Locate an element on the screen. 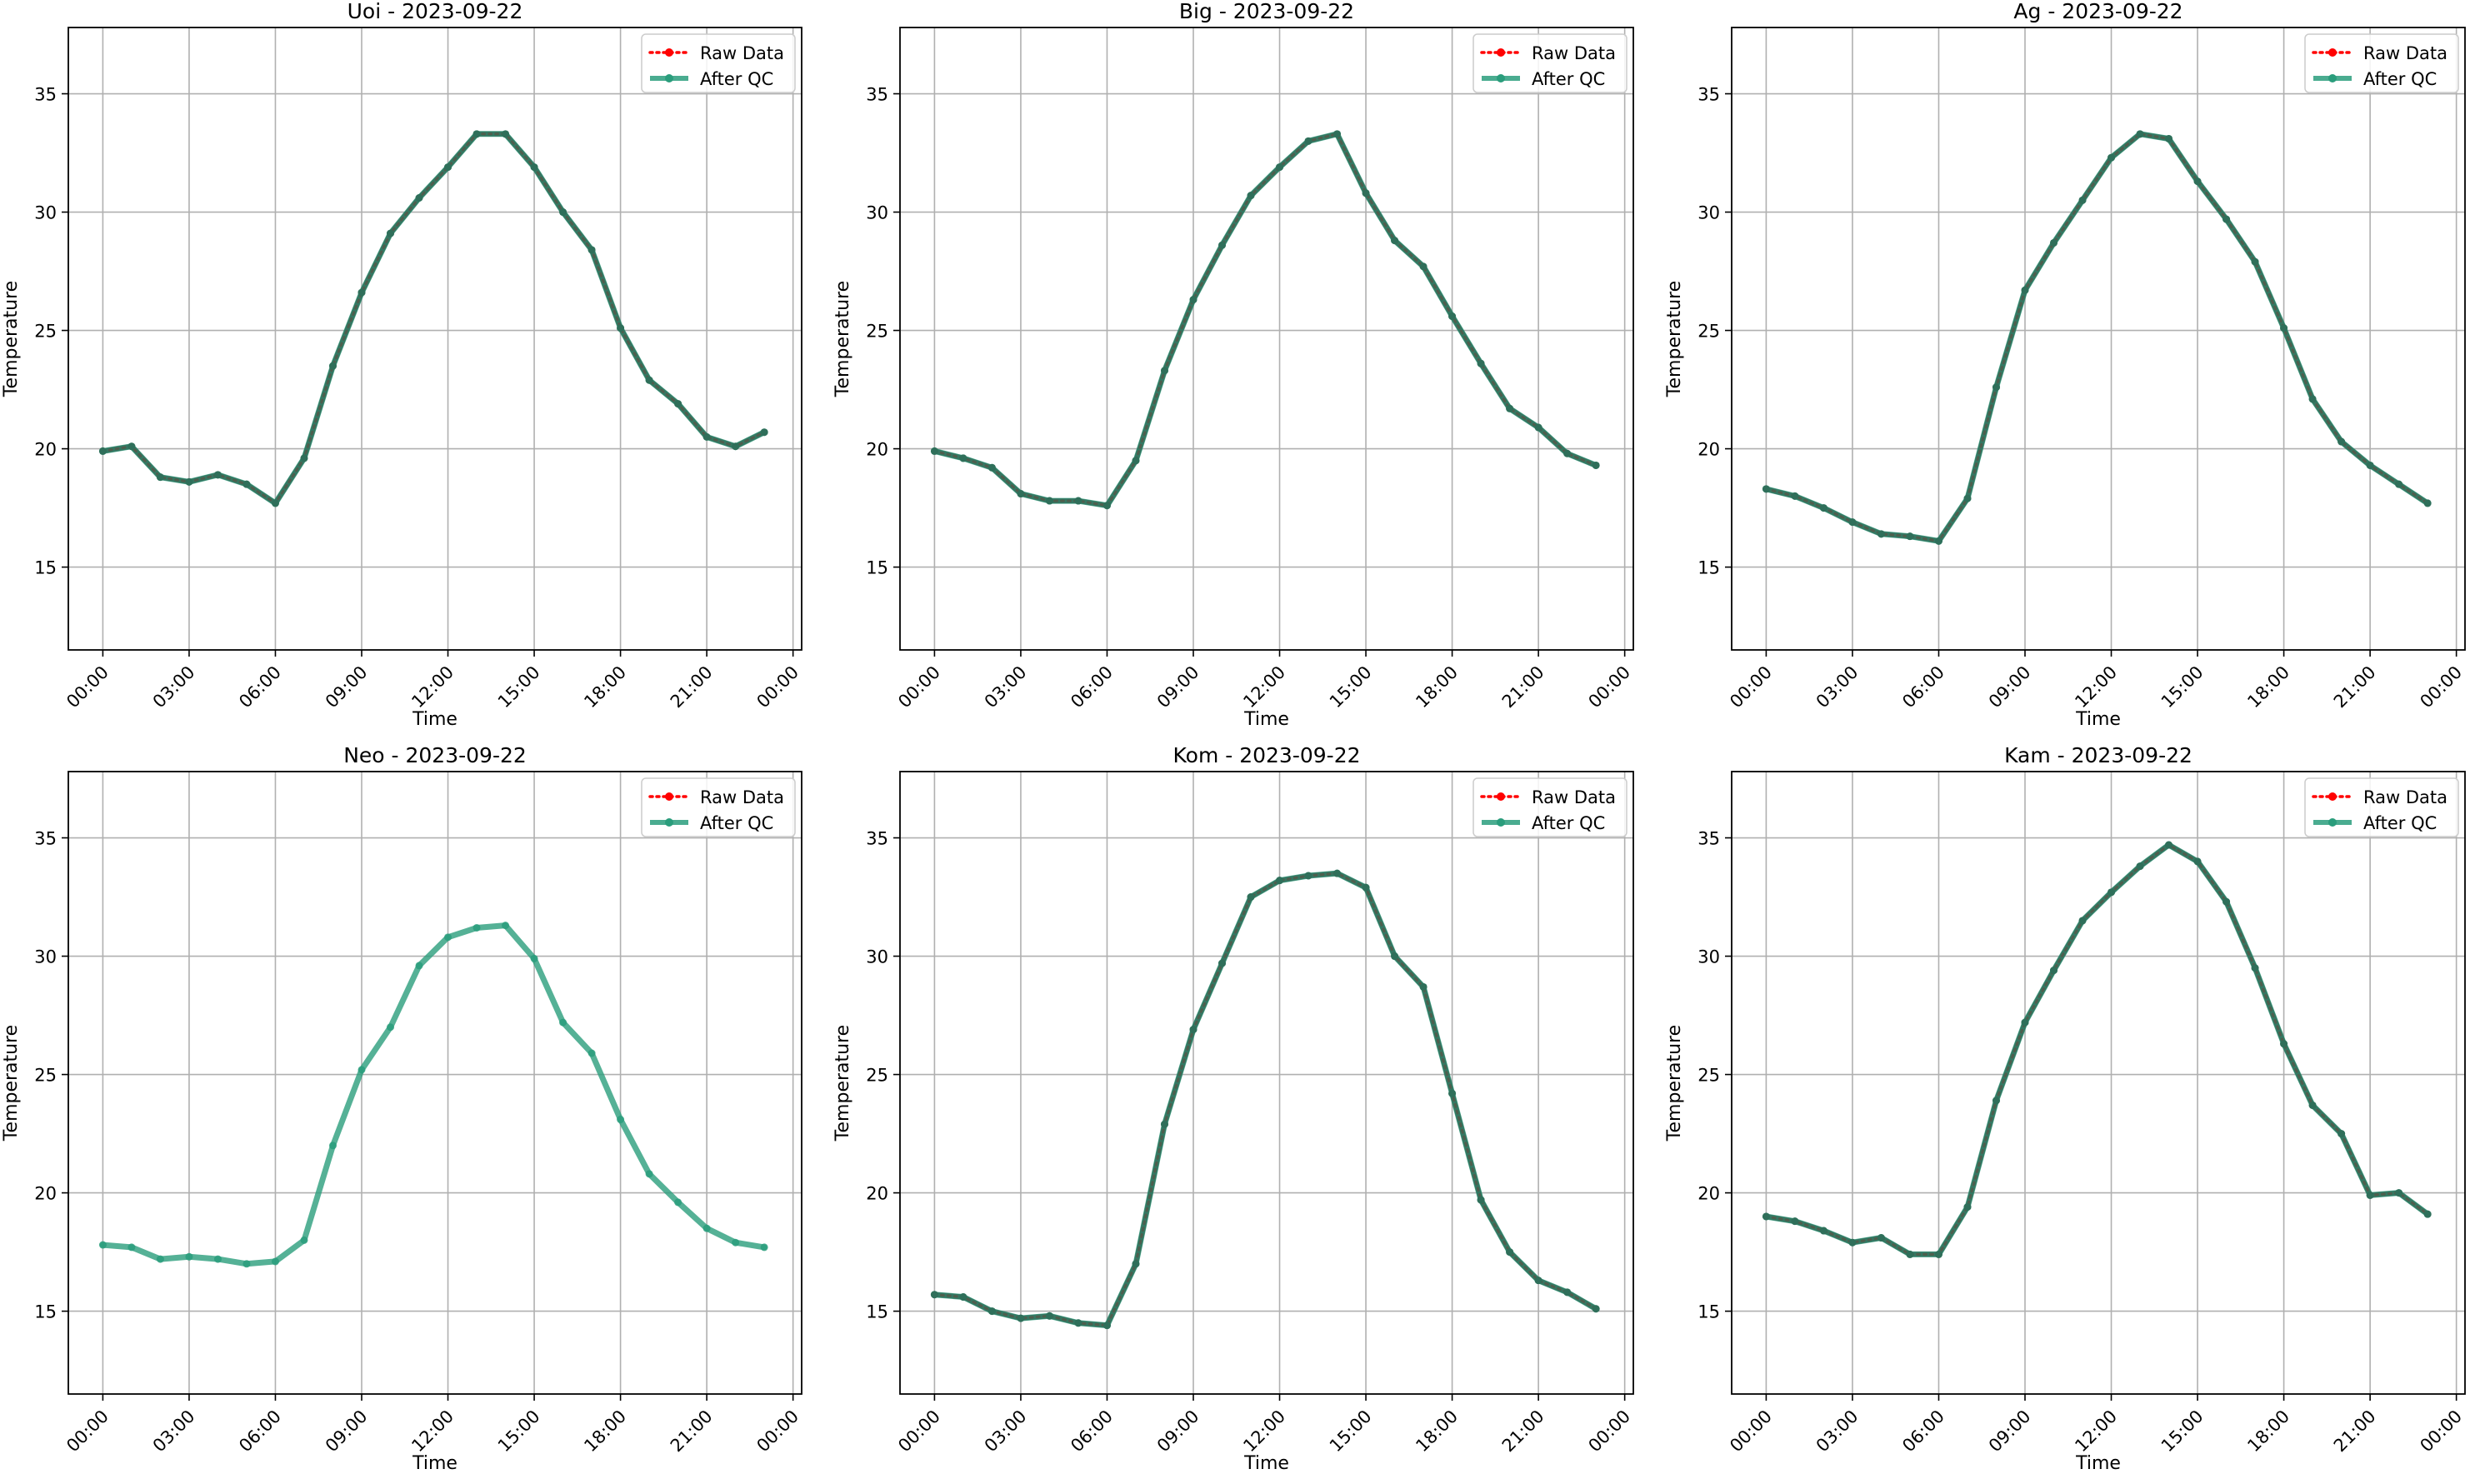 The height and width of the screenshot is (1484, 2485). y-tick-label: 35 is located at coordinates (877, 95).